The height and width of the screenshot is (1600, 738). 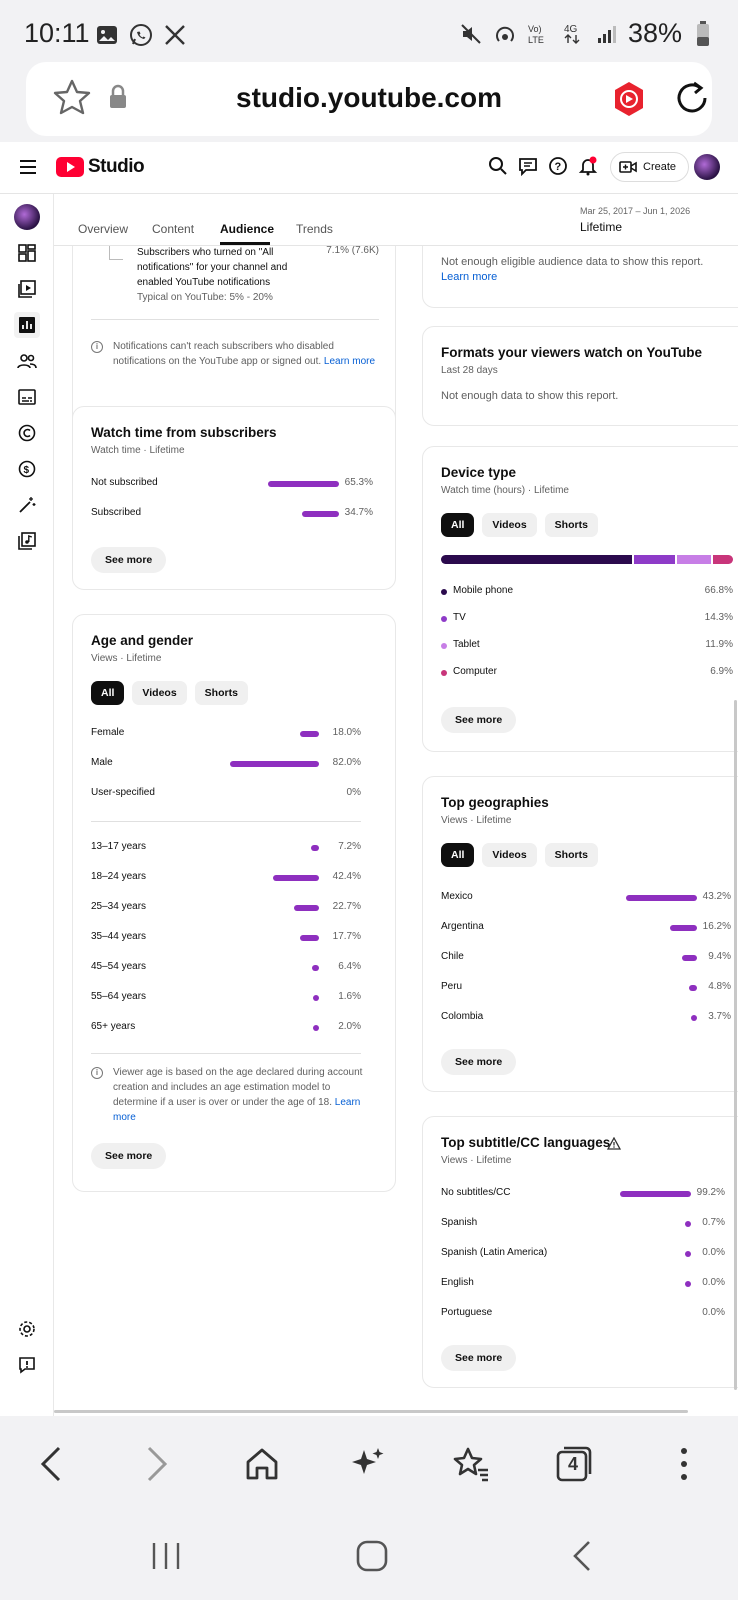 What do you see at coordinates (346, 936) in the screenshot?
I see `age-row-value: 17.7%` at bounding box center [346, 936].